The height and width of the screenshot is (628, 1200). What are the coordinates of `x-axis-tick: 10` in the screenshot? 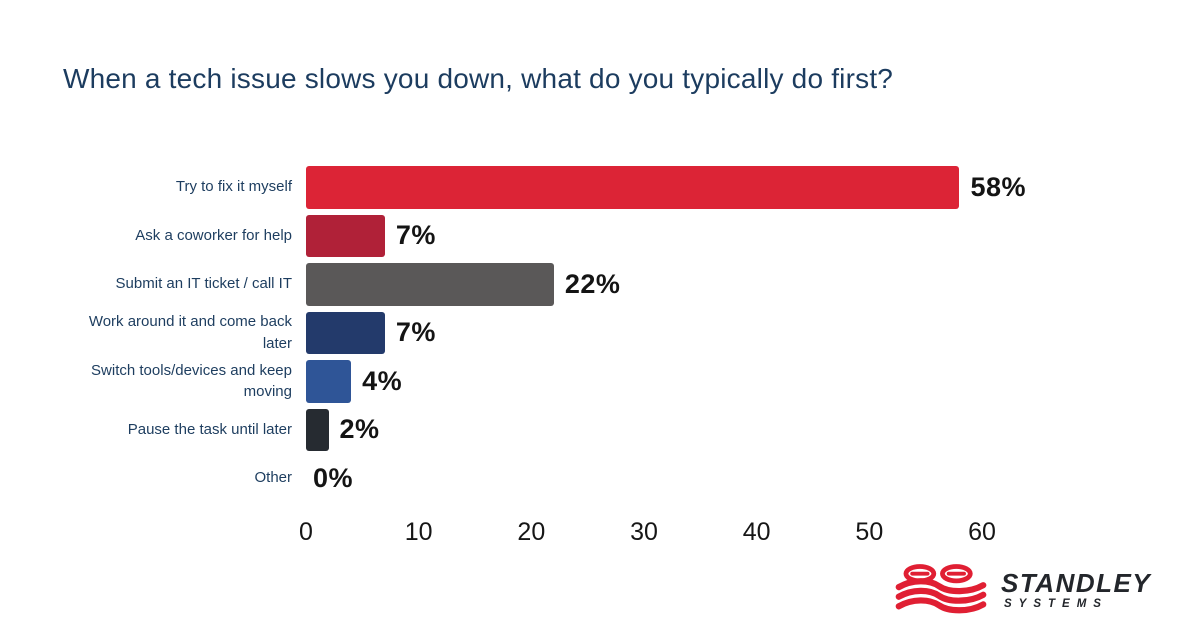 It's located at (418, 532).